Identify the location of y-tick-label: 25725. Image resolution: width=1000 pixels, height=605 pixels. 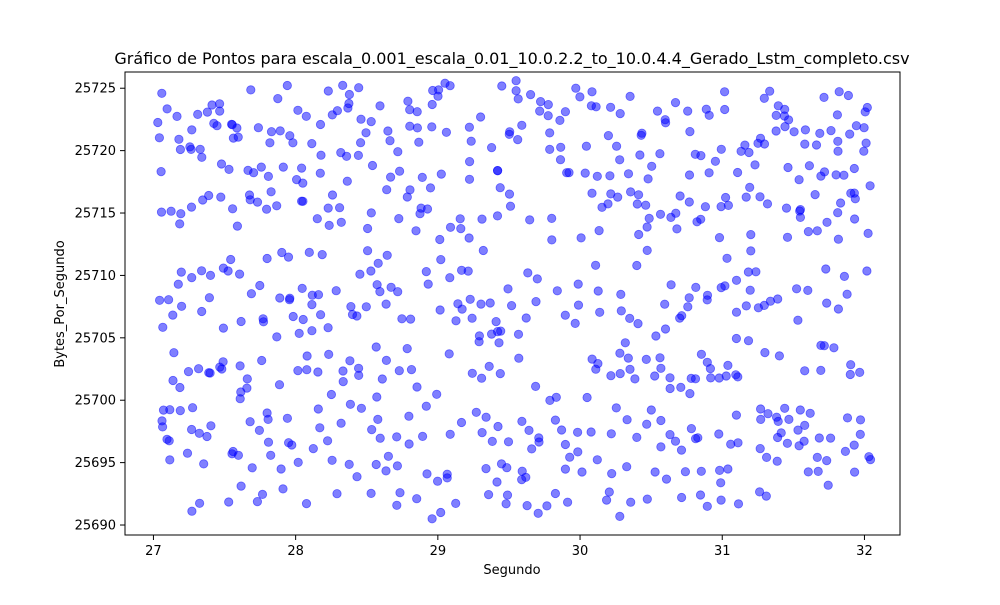
(95, 89).